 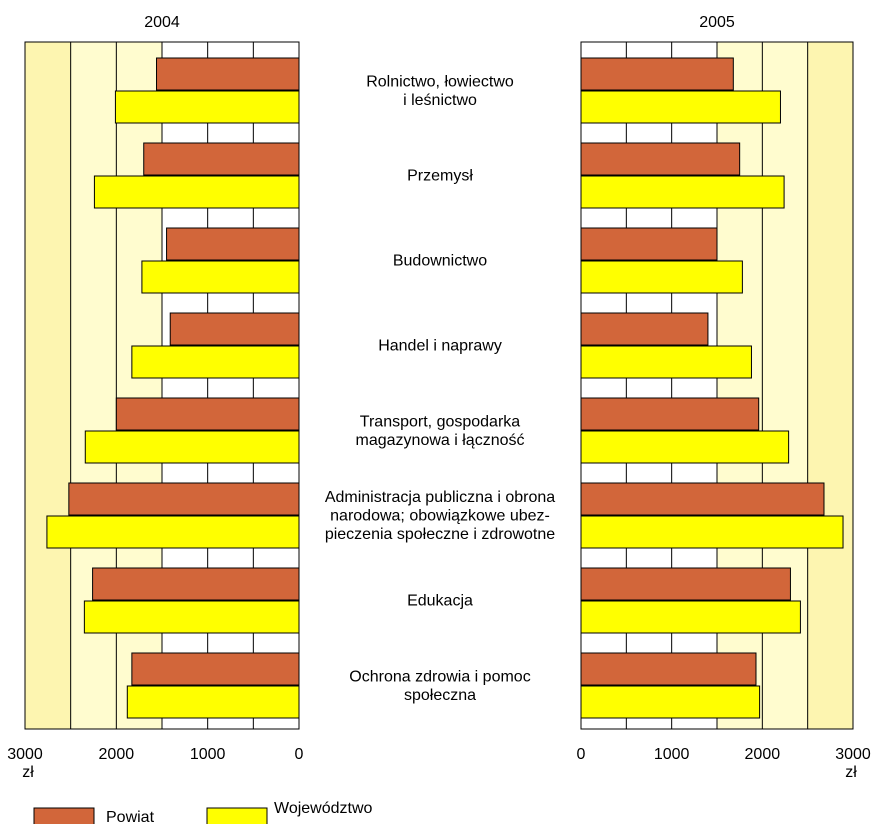 I want to click on category-label: magazynowa i łączność, so click(x=440, y=440).